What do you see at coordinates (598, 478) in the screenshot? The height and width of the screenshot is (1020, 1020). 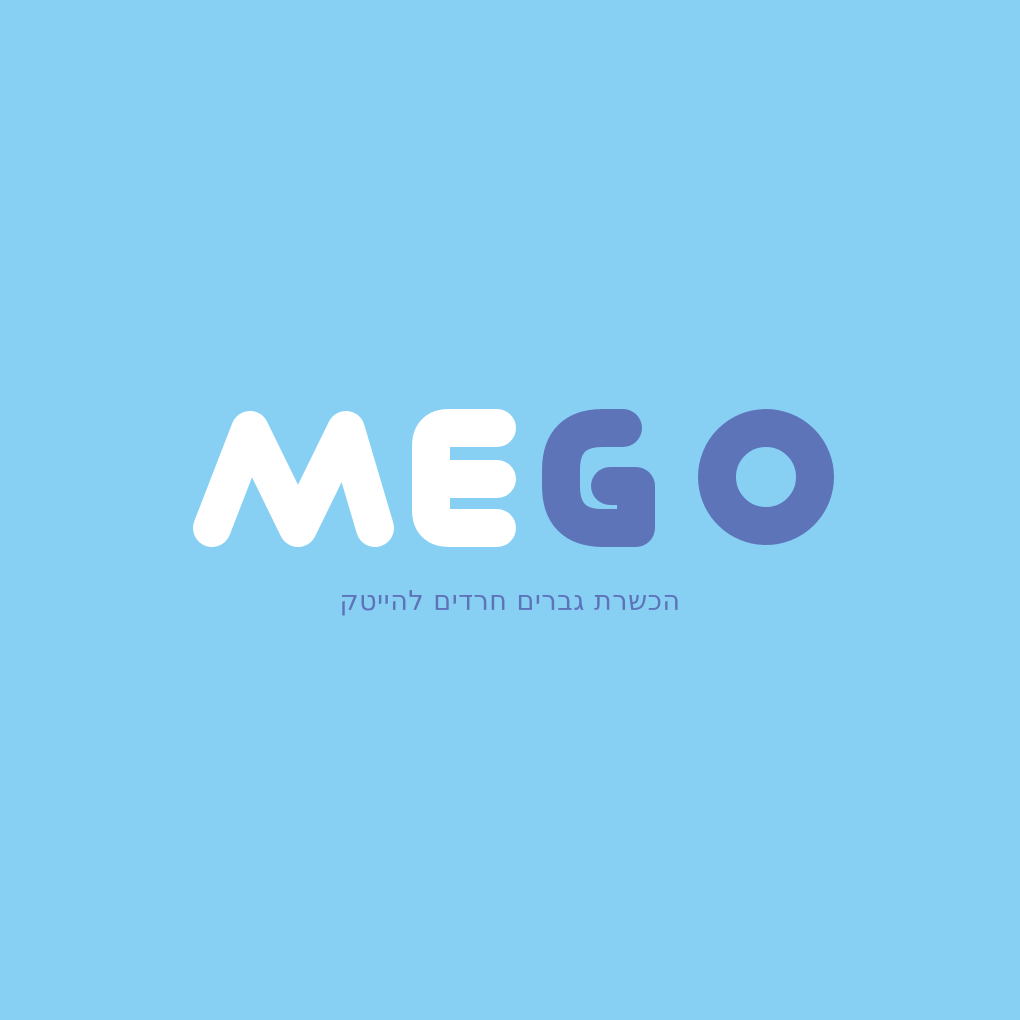 I see `logo-letter-g` at bounding box center [598, 478].